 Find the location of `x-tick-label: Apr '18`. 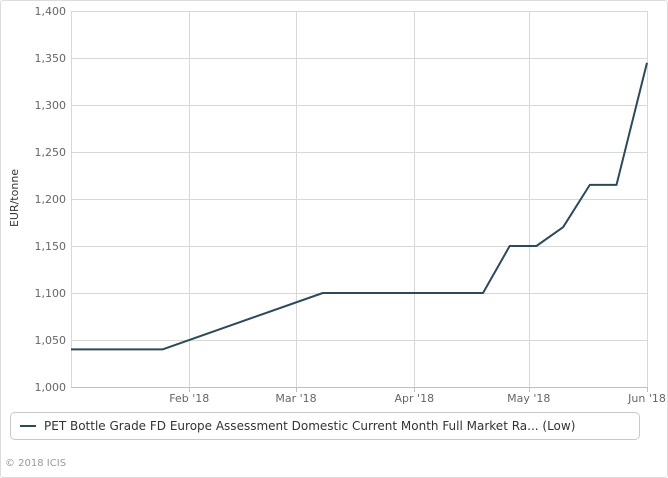

x-tick-label: Apr '18 is located at coordinates (415, 398).